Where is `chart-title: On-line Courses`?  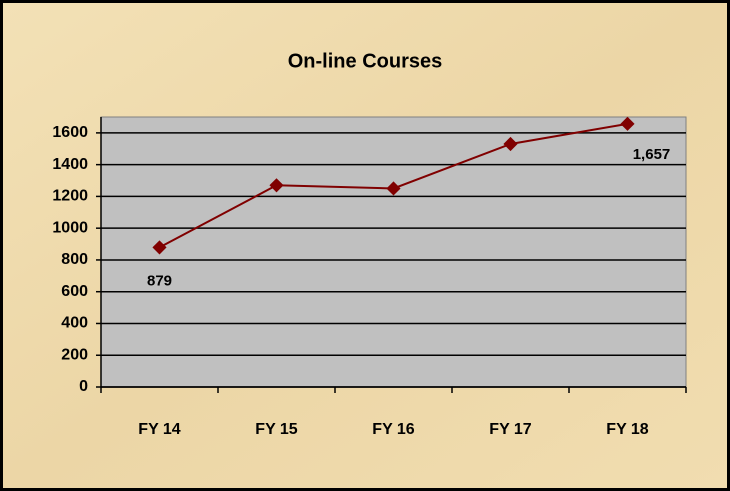
chart-title: On-line Courses is located at coordinates (365, 61).